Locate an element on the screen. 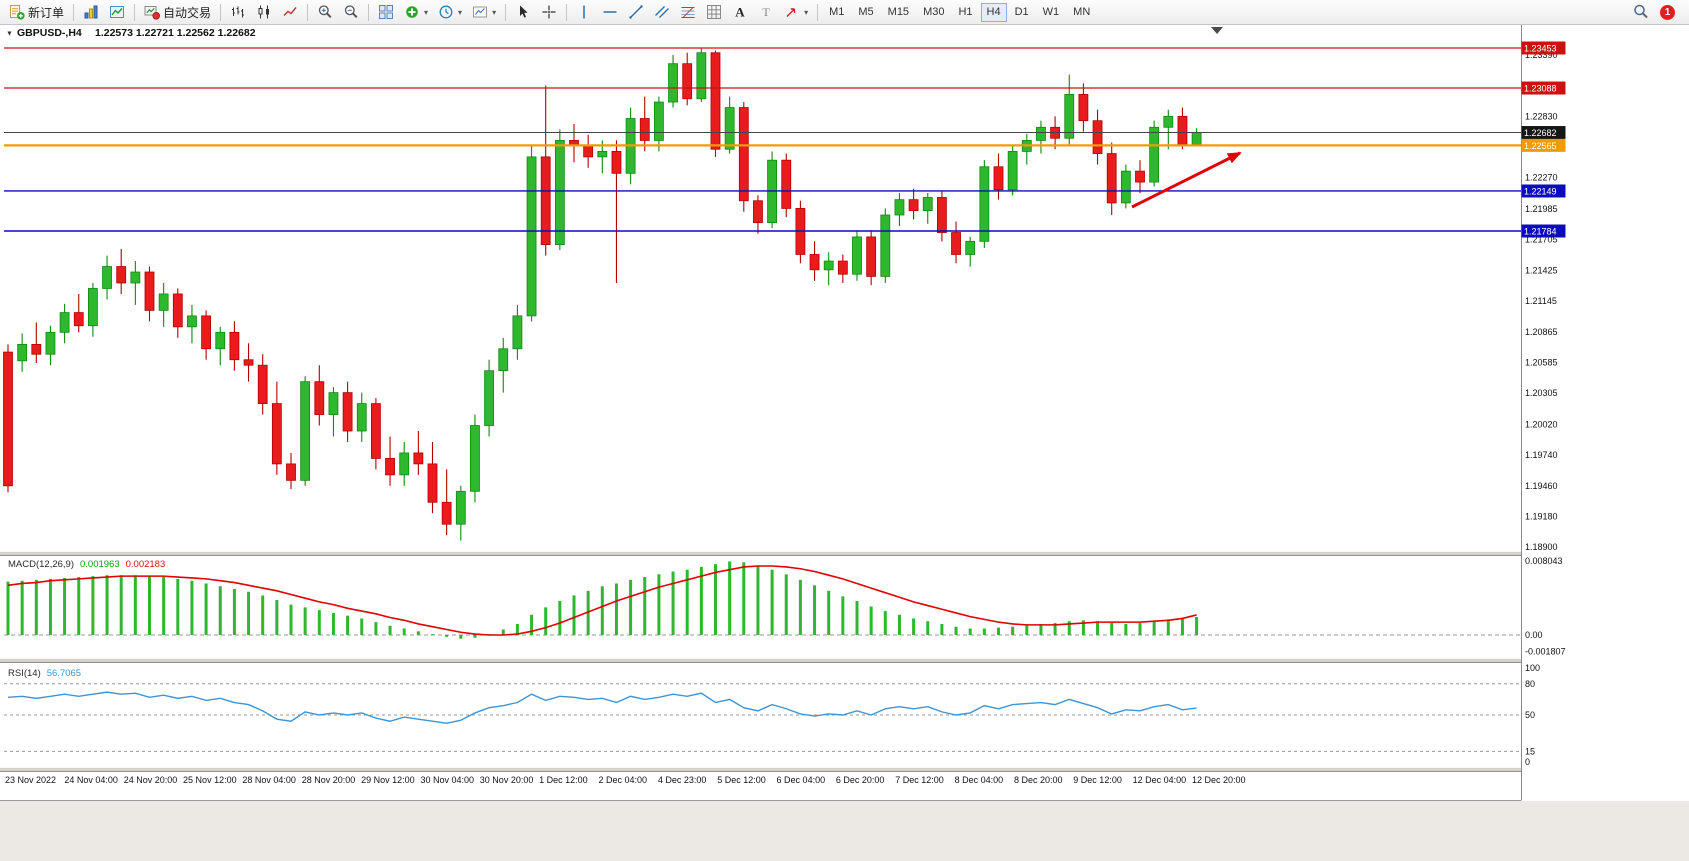 The width and height of the screenshot is (1689, 861). text-label-button: T is located at coordinates (766, 12).